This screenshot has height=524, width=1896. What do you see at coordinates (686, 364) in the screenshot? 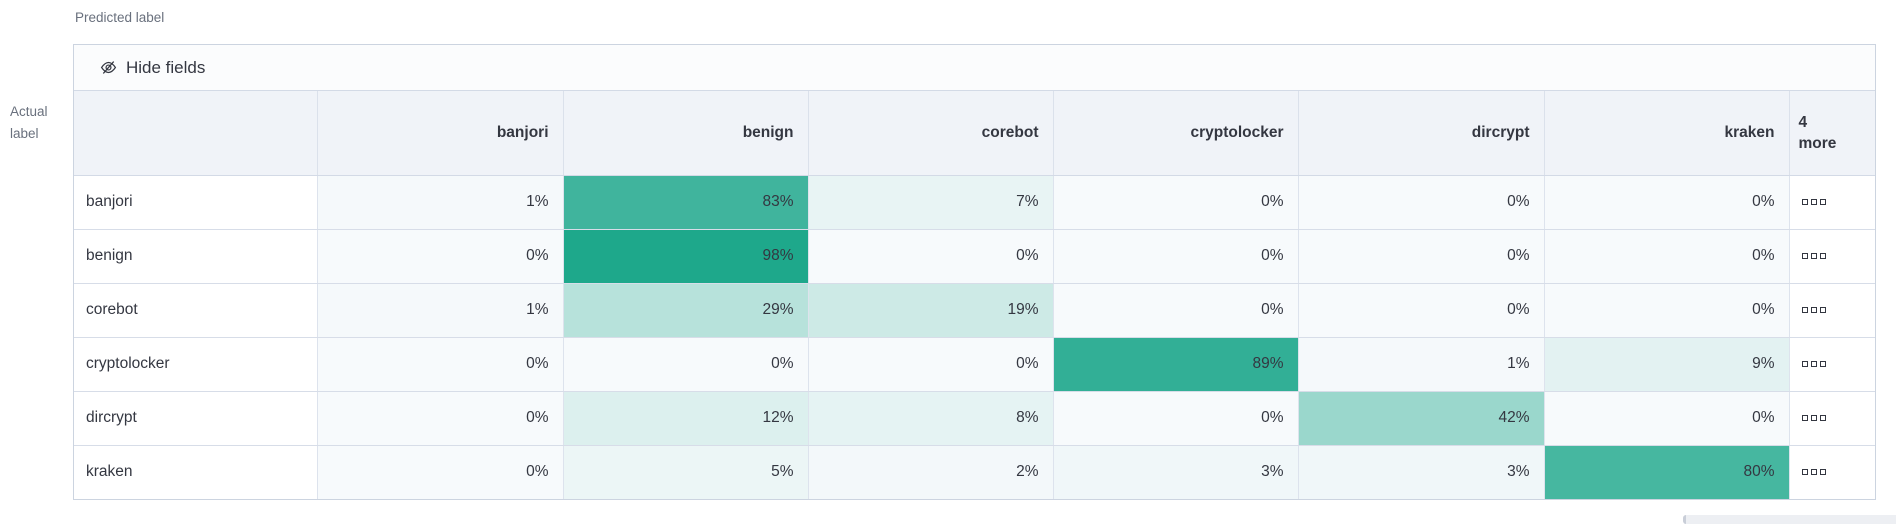
I see `cell-cryptolocker-benign: 0%` at bounding box center [686, 364].